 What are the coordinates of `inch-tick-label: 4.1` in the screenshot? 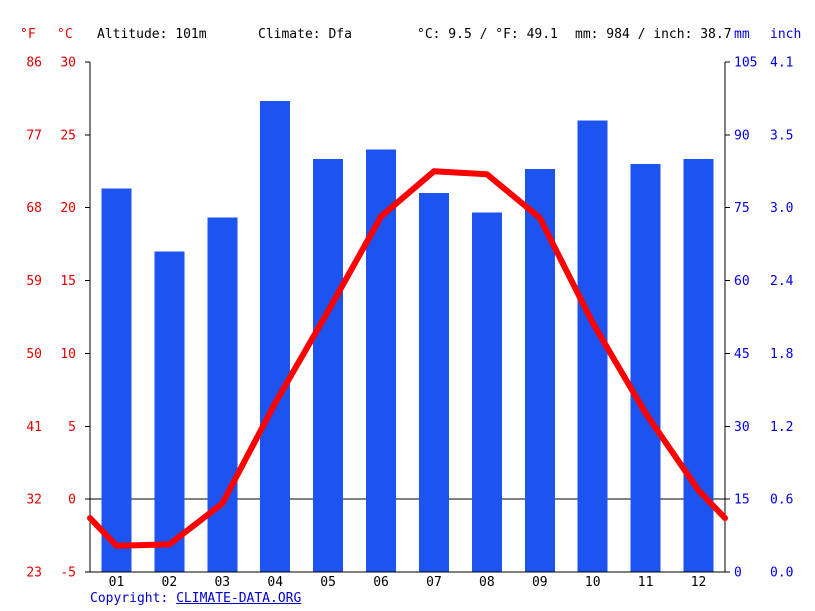 It's located at (781, 63).